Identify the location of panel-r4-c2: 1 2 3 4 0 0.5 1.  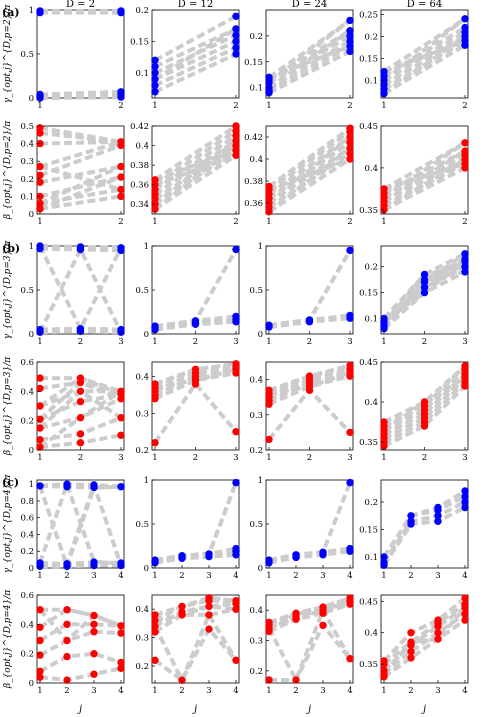
(301, 528).